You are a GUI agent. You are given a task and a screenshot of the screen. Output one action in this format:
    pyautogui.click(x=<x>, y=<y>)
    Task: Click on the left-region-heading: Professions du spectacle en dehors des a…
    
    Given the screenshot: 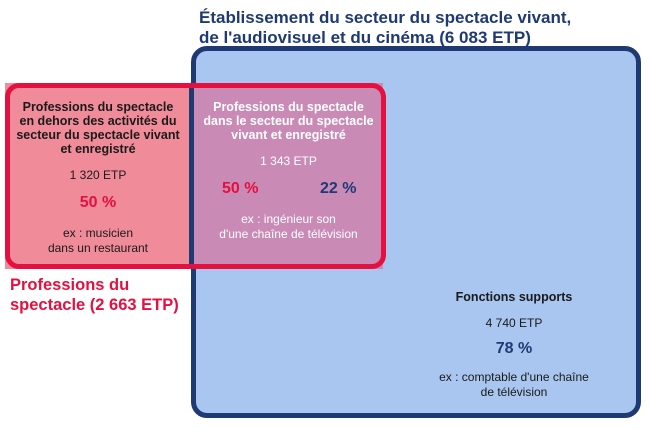 What is the action you would take?
    pyautogui.click(x=98, y=128)
    